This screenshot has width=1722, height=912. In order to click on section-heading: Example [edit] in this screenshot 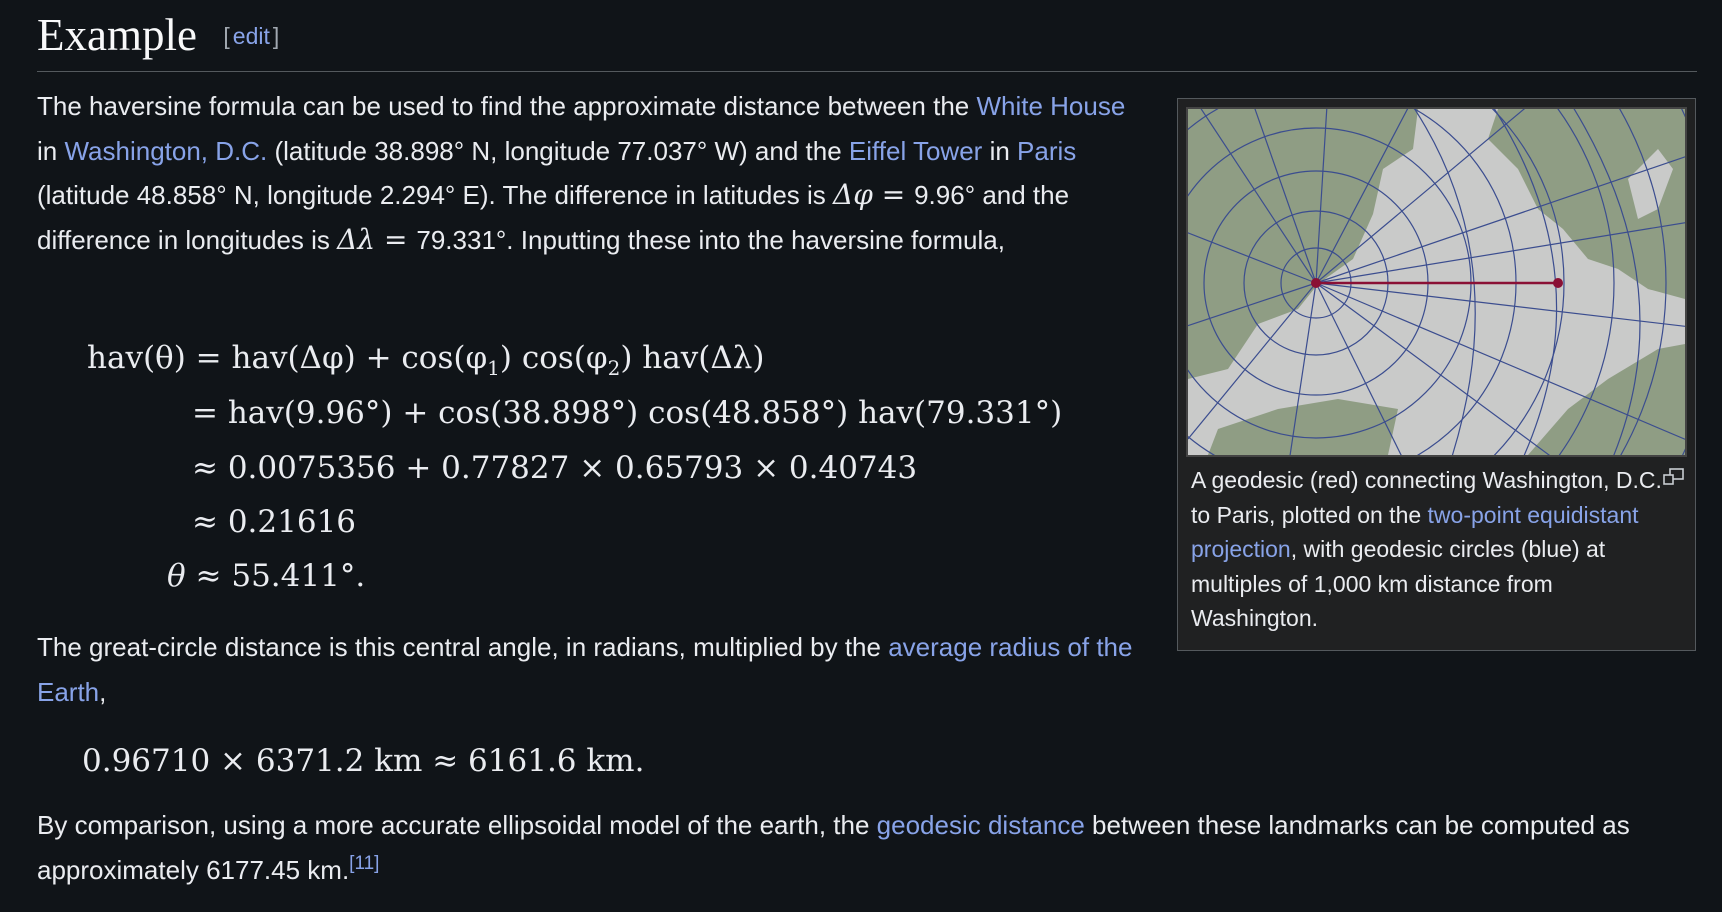, I will do `click(867, 39)`.